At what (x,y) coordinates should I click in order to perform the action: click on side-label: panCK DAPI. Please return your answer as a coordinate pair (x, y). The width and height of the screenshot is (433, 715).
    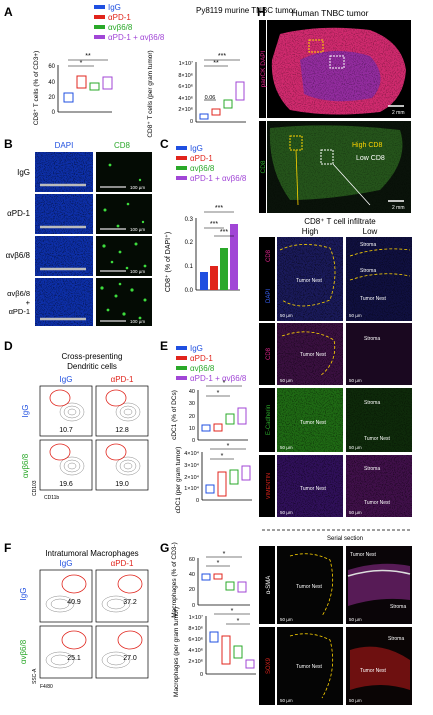
    Looking at the image, I should click on (263, 68).